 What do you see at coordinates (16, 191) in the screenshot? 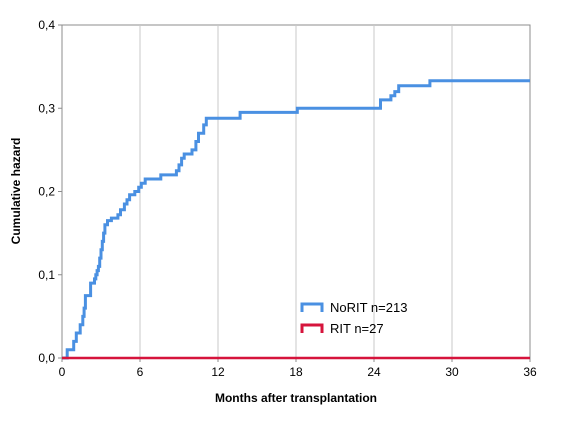
I see `y-axis-title: Cumulative hazard` at bounding box center [16, 191].